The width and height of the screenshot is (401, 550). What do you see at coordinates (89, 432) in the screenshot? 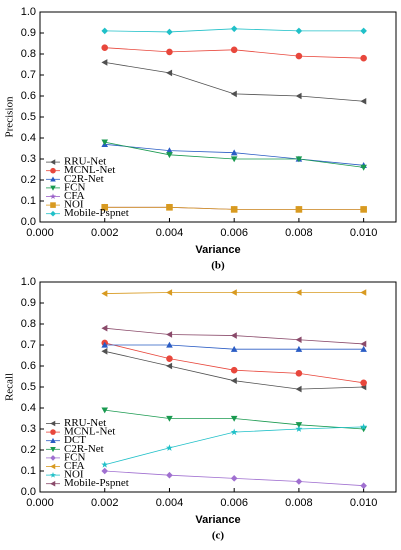
I see `legend-label: MCNL-Net` at bounding box center [89, 432].